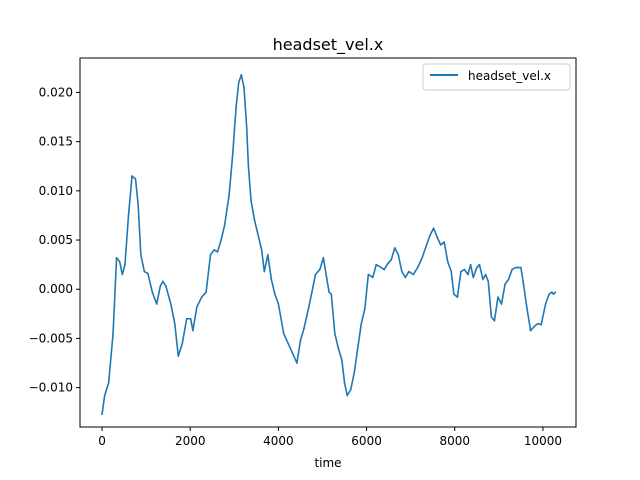 The image size is (640, 480). What do you see at coordinates (509, 76) in the screenshot?
I see `legend-label: headset_vel.x` at bounding box center [509, 76].